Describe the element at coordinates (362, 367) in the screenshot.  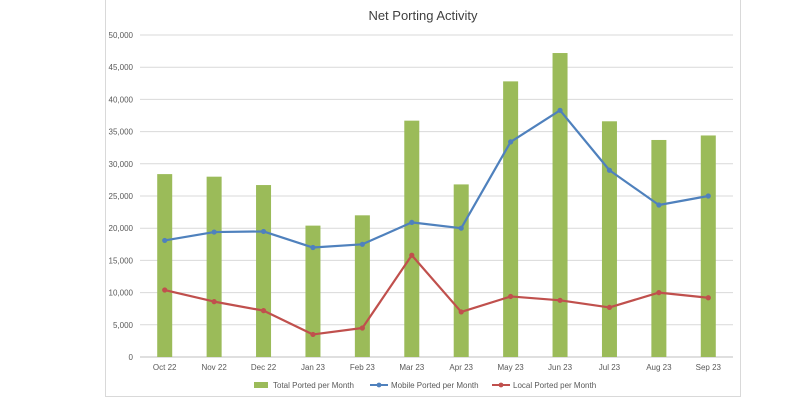
I see `x-tick-label: Feb 23` at that location.